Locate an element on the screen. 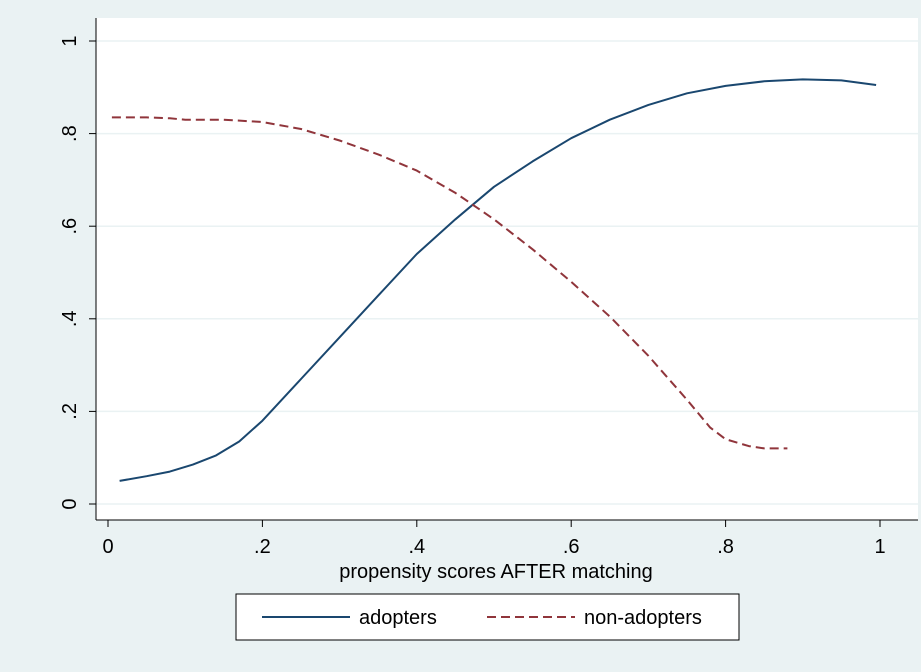 This screenshot has height=672, width=921. x-tick-label: .8 is located at coordinates (725, 547).